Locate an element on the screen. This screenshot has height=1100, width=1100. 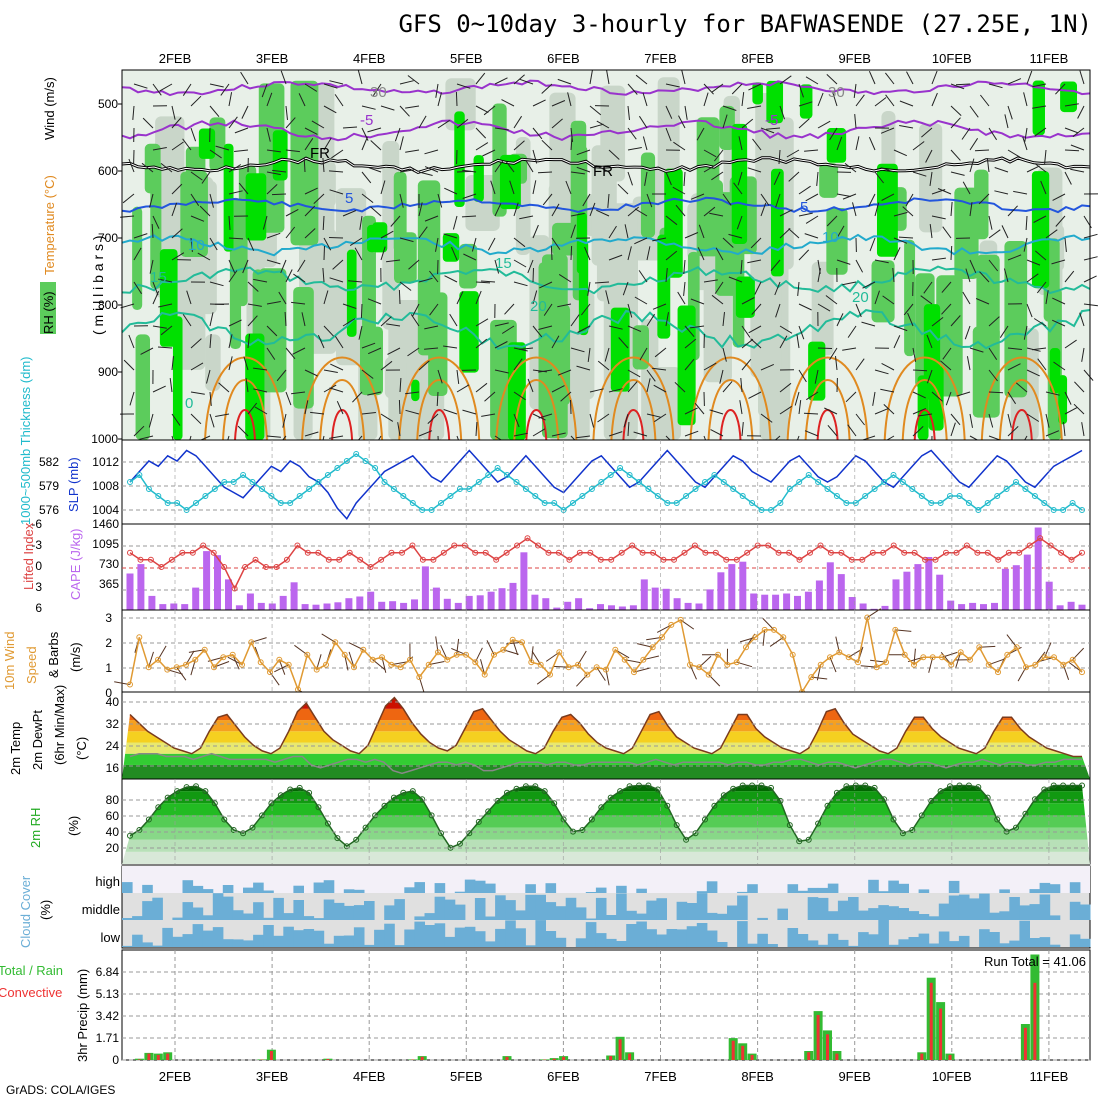
cloud-level-label: middle is located at coordinates (101, 909).